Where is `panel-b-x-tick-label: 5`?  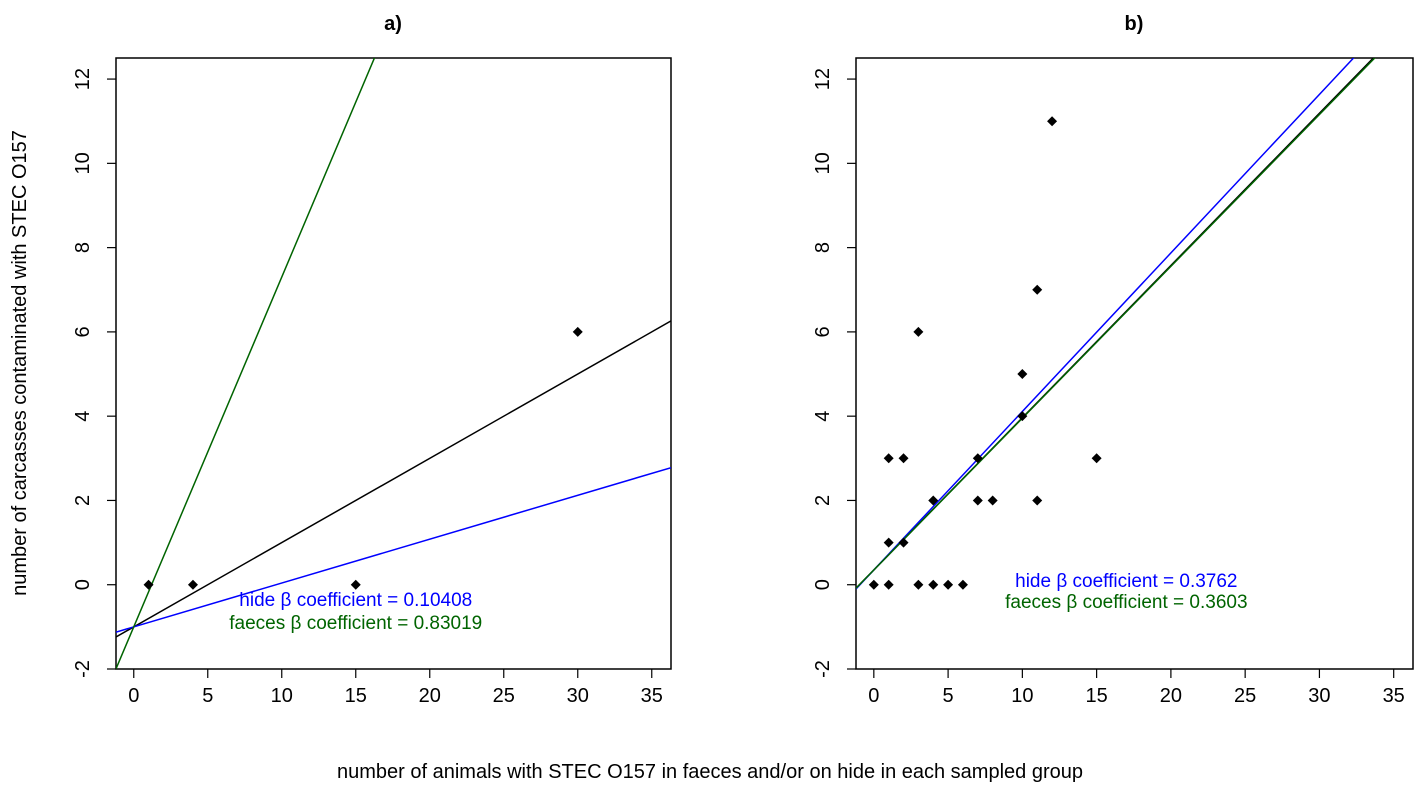
panel-b-x-tick-label: 5 is located at coordinates (948, 696).